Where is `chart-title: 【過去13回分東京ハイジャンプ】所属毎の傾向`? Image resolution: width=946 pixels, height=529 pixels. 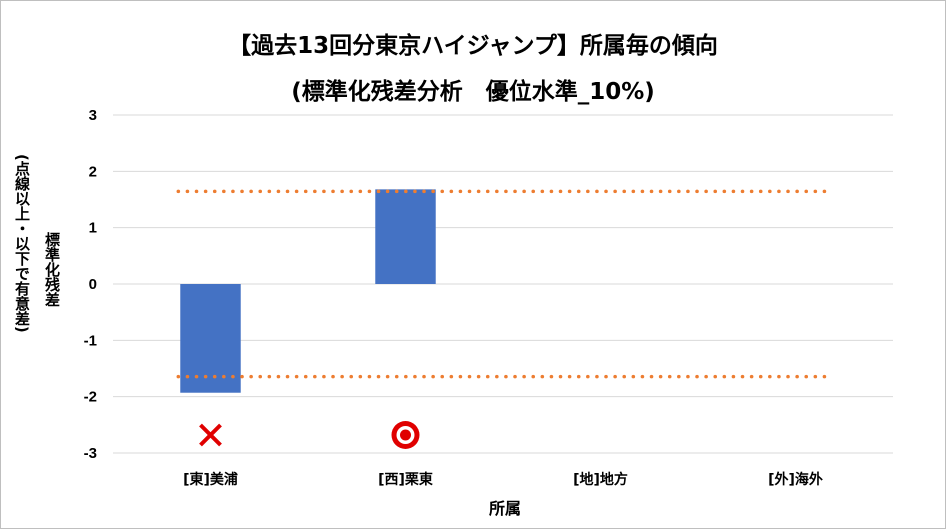 chart-title: 【過去13回分東京ハイジャンプ】所属毎の傾向 is located at coordinates (473, 46).